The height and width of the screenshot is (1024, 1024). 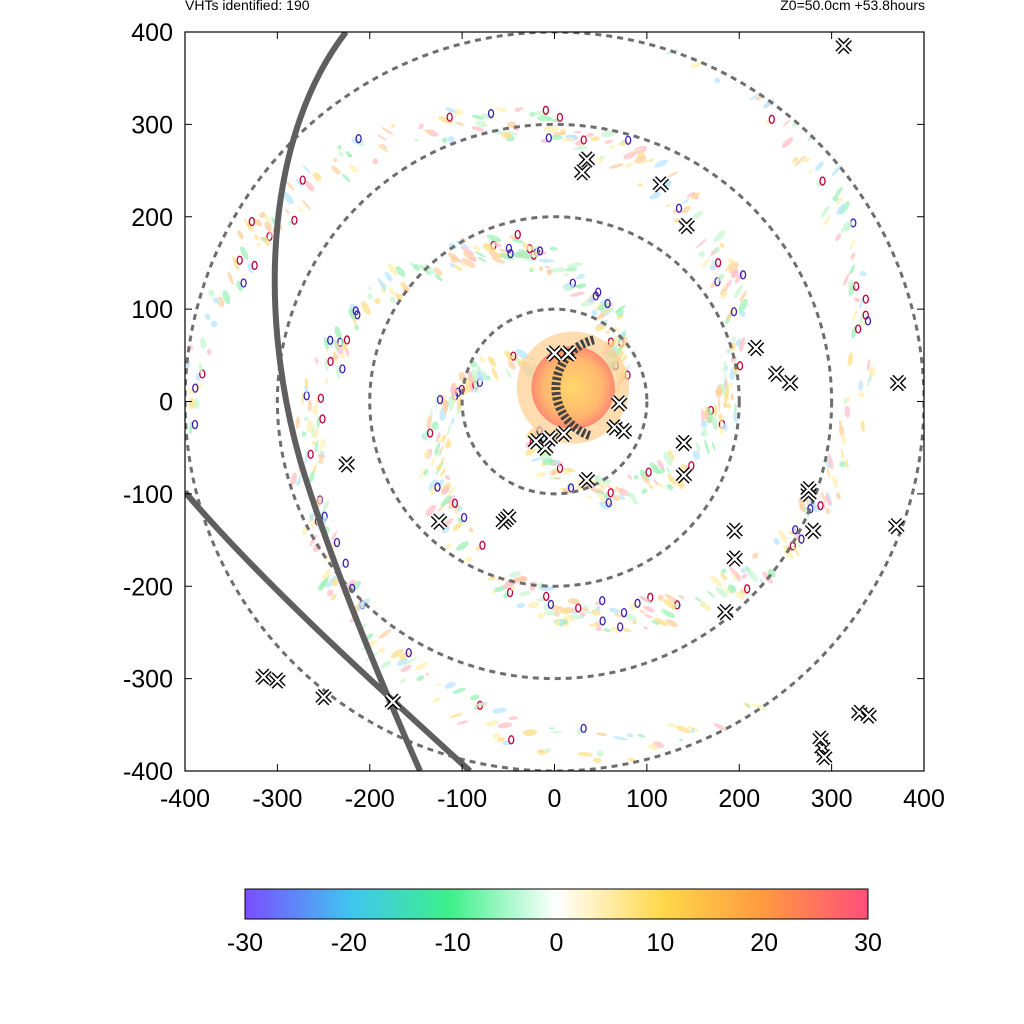 What do you see at coordinates (573, 388) in the screenshot?
I see `eye-core` at bounding box center [573, 388].